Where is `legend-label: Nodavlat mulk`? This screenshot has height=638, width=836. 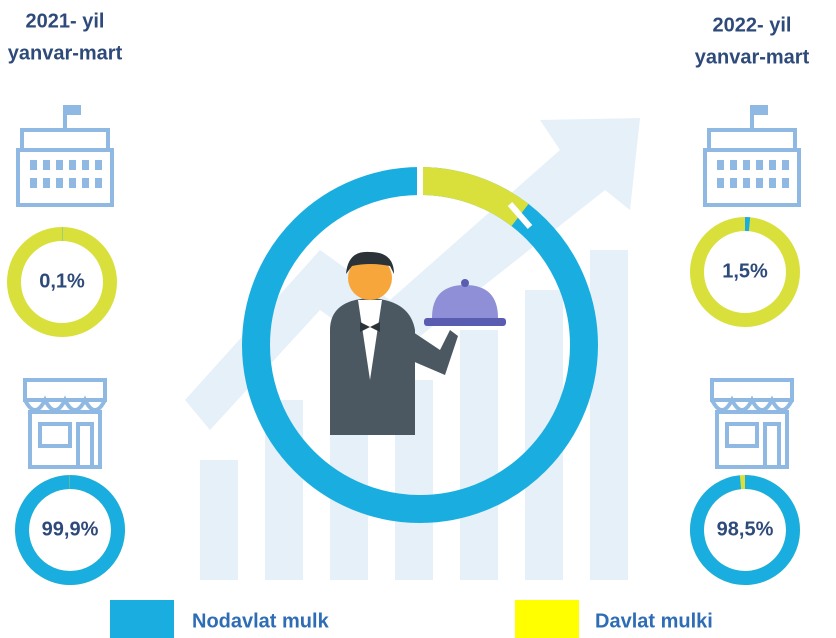 legend-label: Nodavlat mulk is located at coordinates (261, 621).